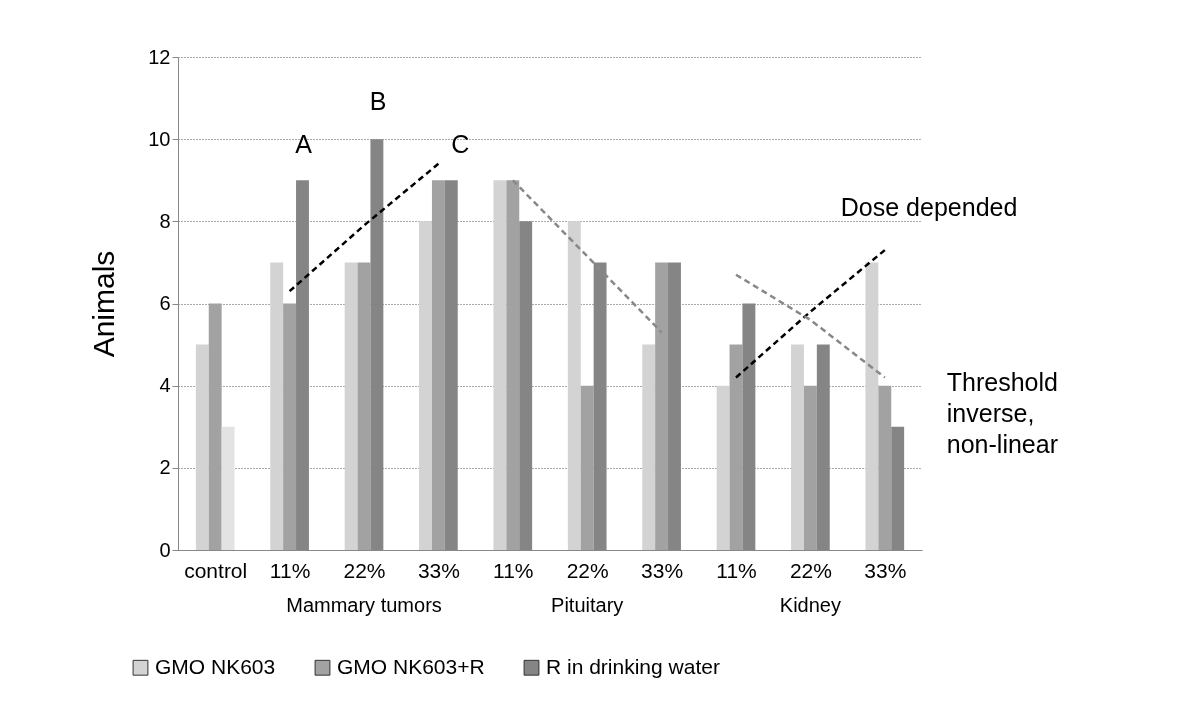 The image size is (1188, 711). Describe the element at coordinates (159, 56) in the screenshot. I see `y-tick-label: 12` at that location.